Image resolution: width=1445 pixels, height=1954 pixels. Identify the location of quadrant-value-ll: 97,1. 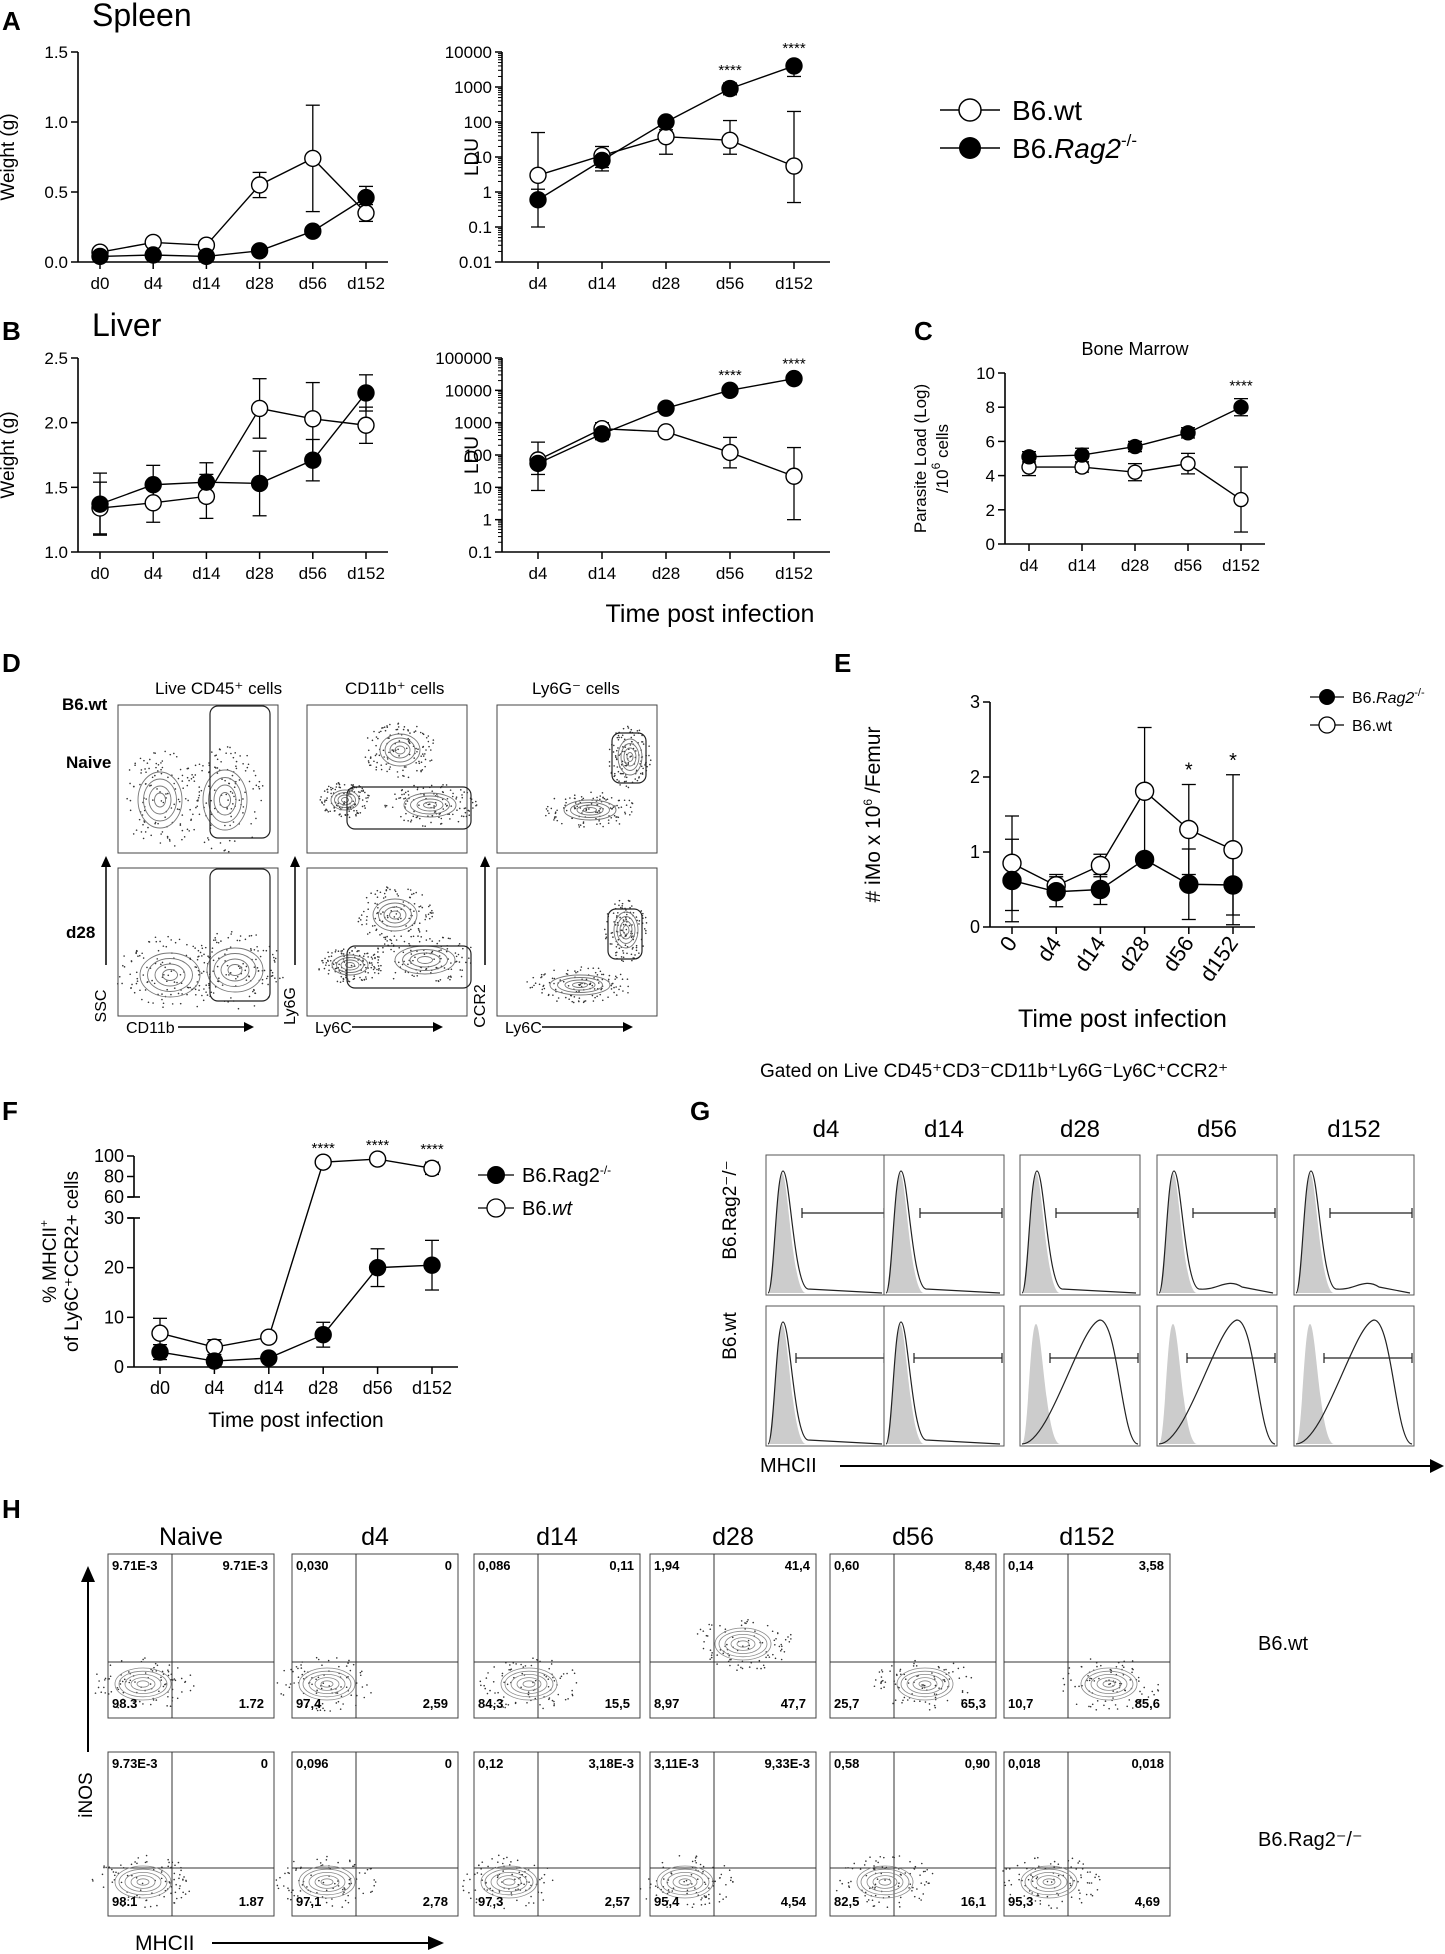
(308, 1901).